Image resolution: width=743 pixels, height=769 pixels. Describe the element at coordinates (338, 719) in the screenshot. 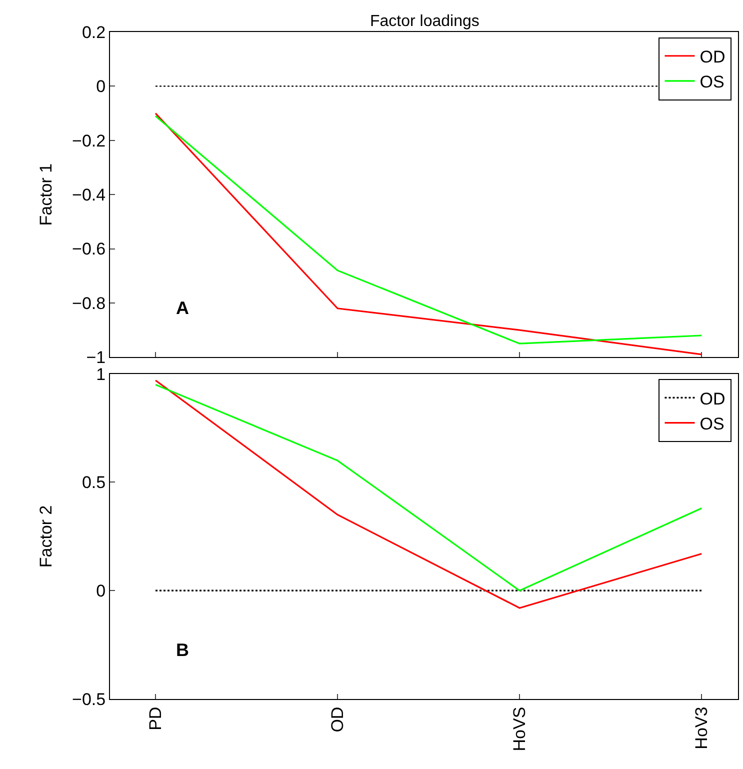

I see `x-tick-label: OD` at that location.